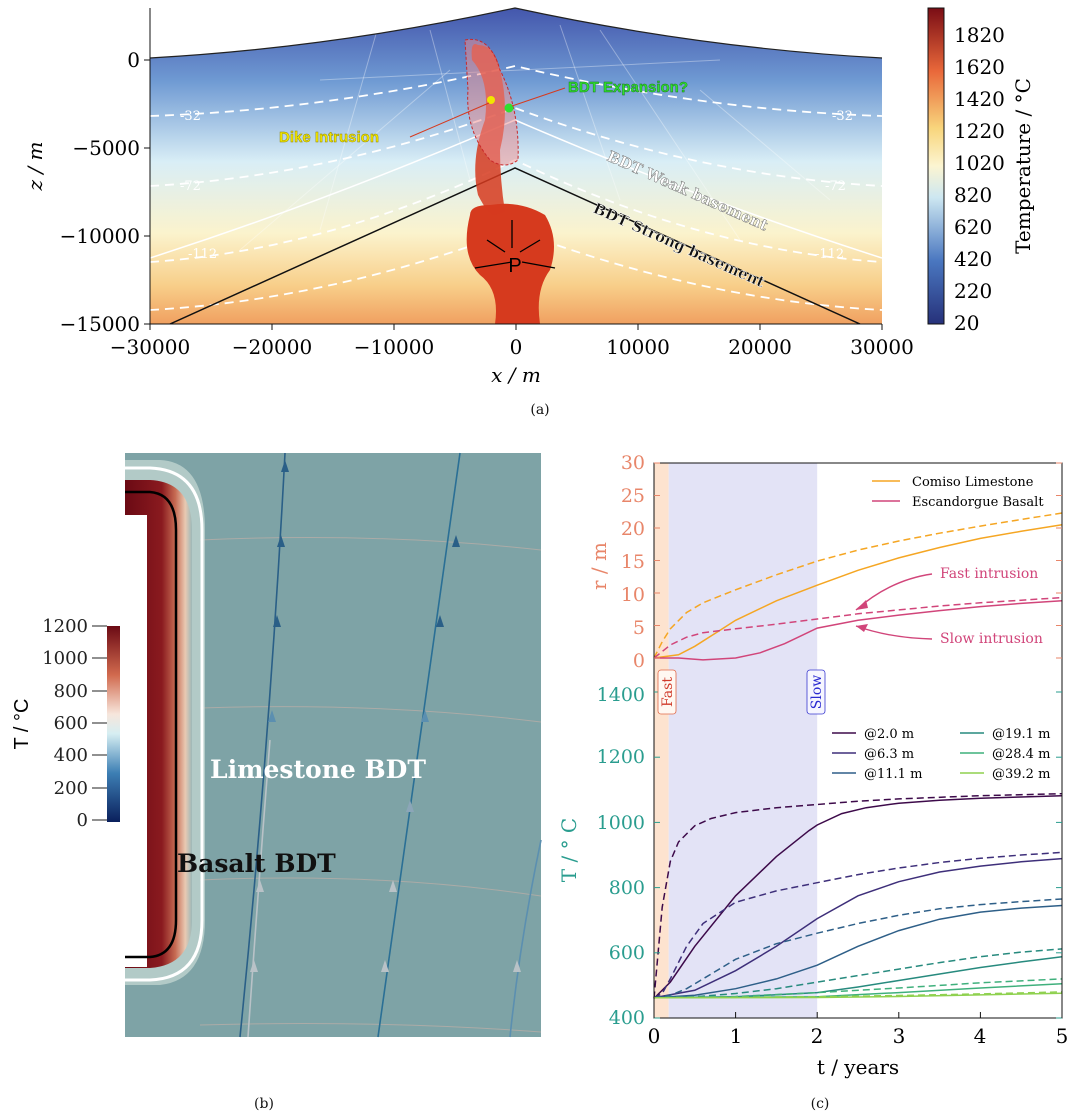 Image resolution: width=1080 pixels, height=1120 pixels. I want to click on intrusion-cavity, so click(136, 741).